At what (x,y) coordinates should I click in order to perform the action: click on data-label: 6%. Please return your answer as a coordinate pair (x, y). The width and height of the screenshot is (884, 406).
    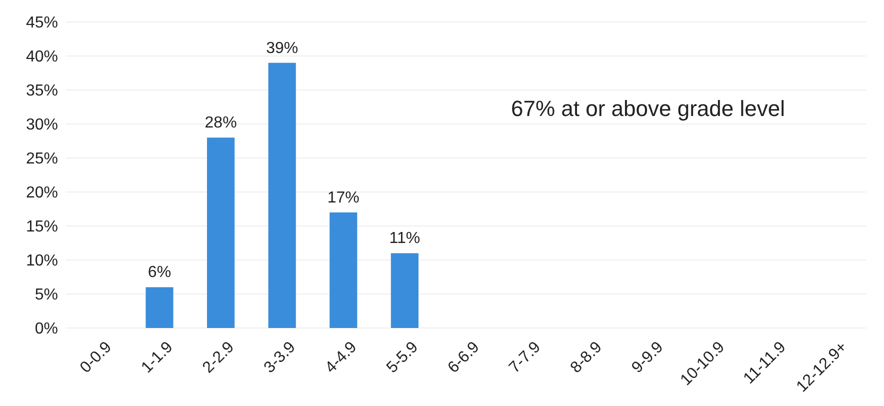
    Looking at the image, I should click on (160, 273).